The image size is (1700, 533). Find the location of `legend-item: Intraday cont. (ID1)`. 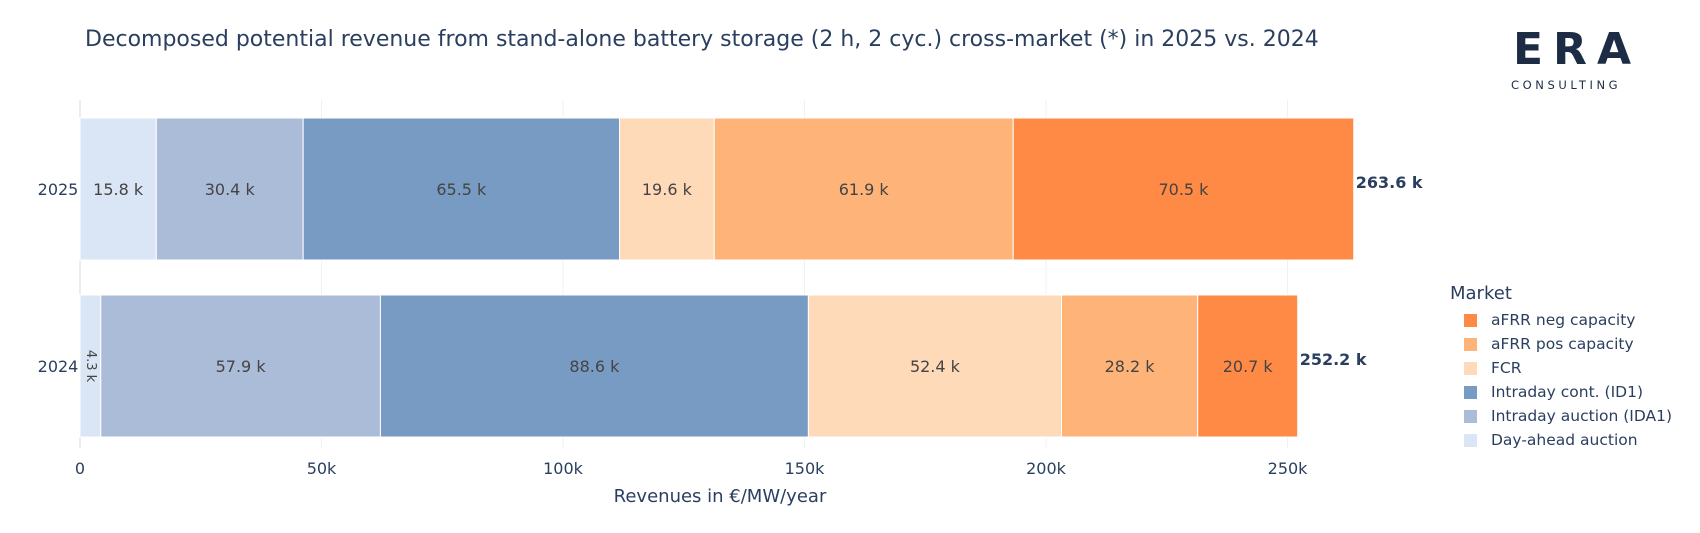

legend-item: Intraday cont. (ID1) is located at coordinates (1561, 392).